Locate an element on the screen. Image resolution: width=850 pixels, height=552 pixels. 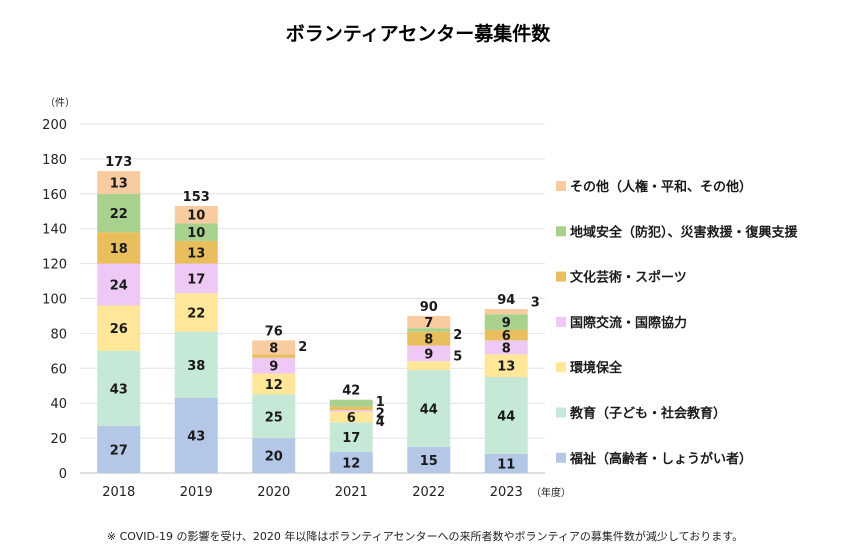
y-tick-label: 100 is located at coordinates (54, 300).